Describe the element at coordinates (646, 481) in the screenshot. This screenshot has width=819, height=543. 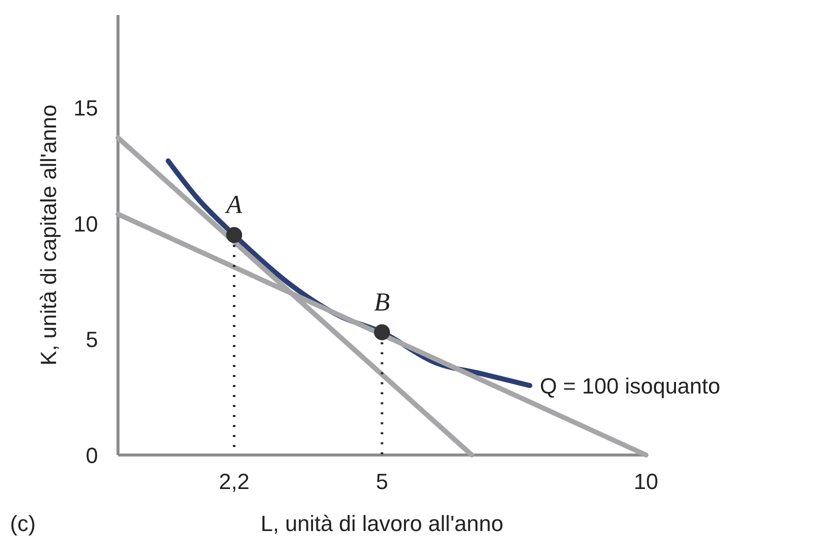
I see `x-tick-label: 10` at that location.